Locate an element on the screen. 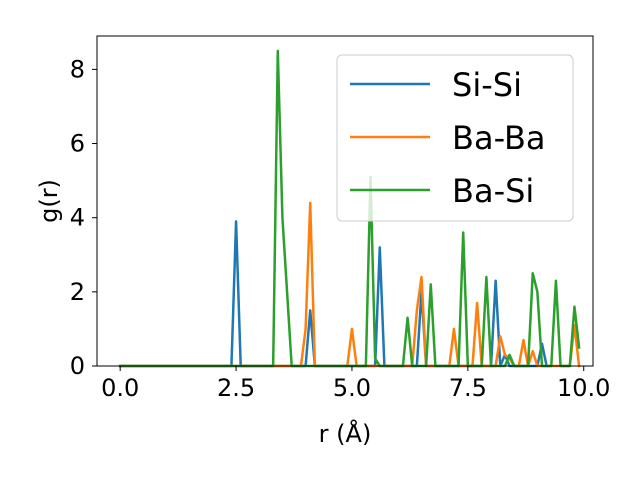 This screenshot has width=640, height=480. legend-label-ba-si: Ba-Si is located at coordinates (493, 191).